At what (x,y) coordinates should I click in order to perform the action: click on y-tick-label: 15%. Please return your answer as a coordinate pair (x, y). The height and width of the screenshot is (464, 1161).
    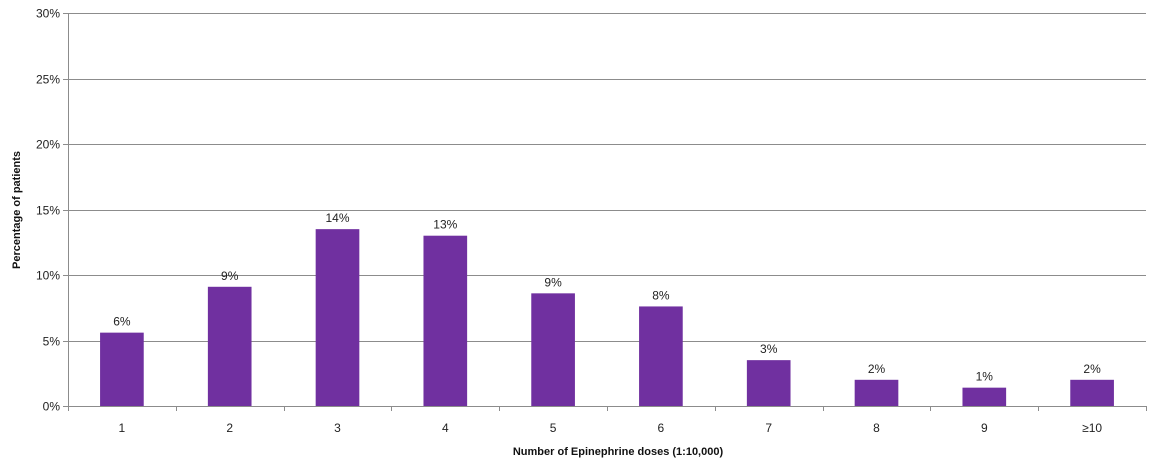
    Looking at the image, I should click on (48, 211).